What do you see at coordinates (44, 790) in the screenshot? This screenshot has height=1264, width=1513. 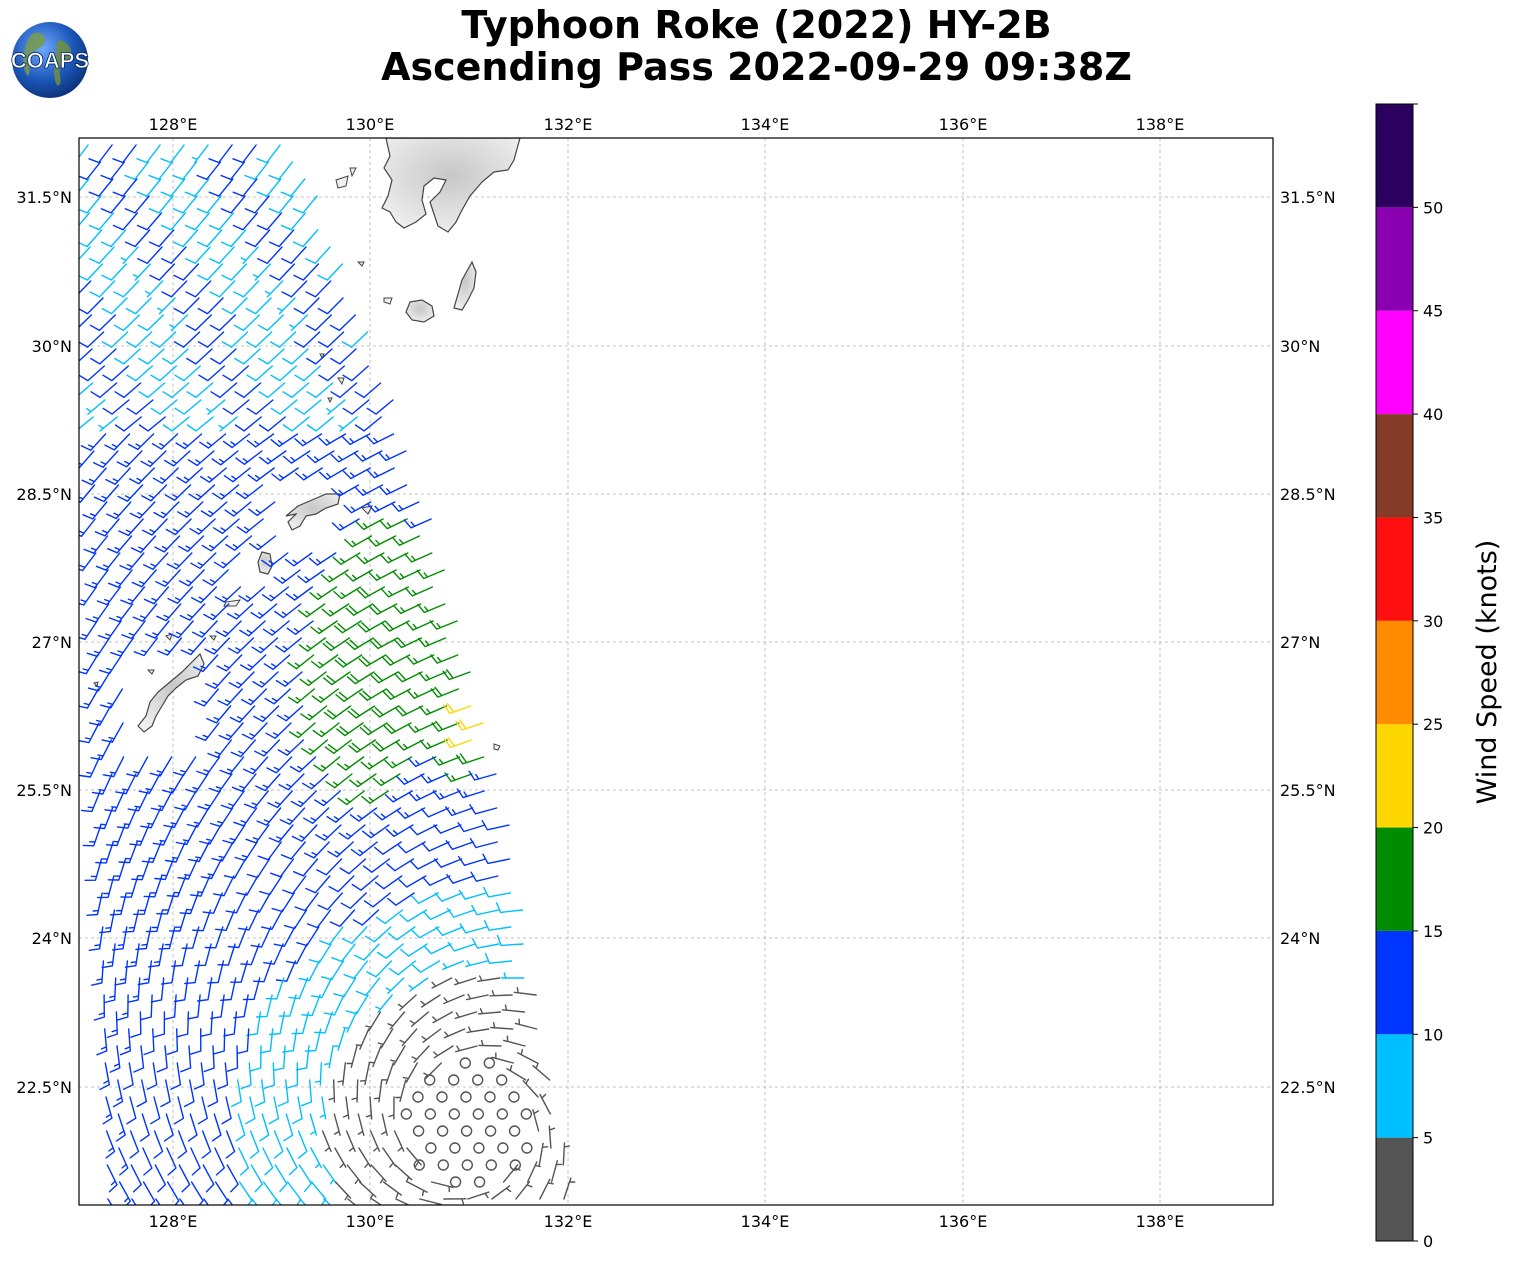 I see `lat-tick-label-left: 25.5°N` at bounding box center [44, 790].